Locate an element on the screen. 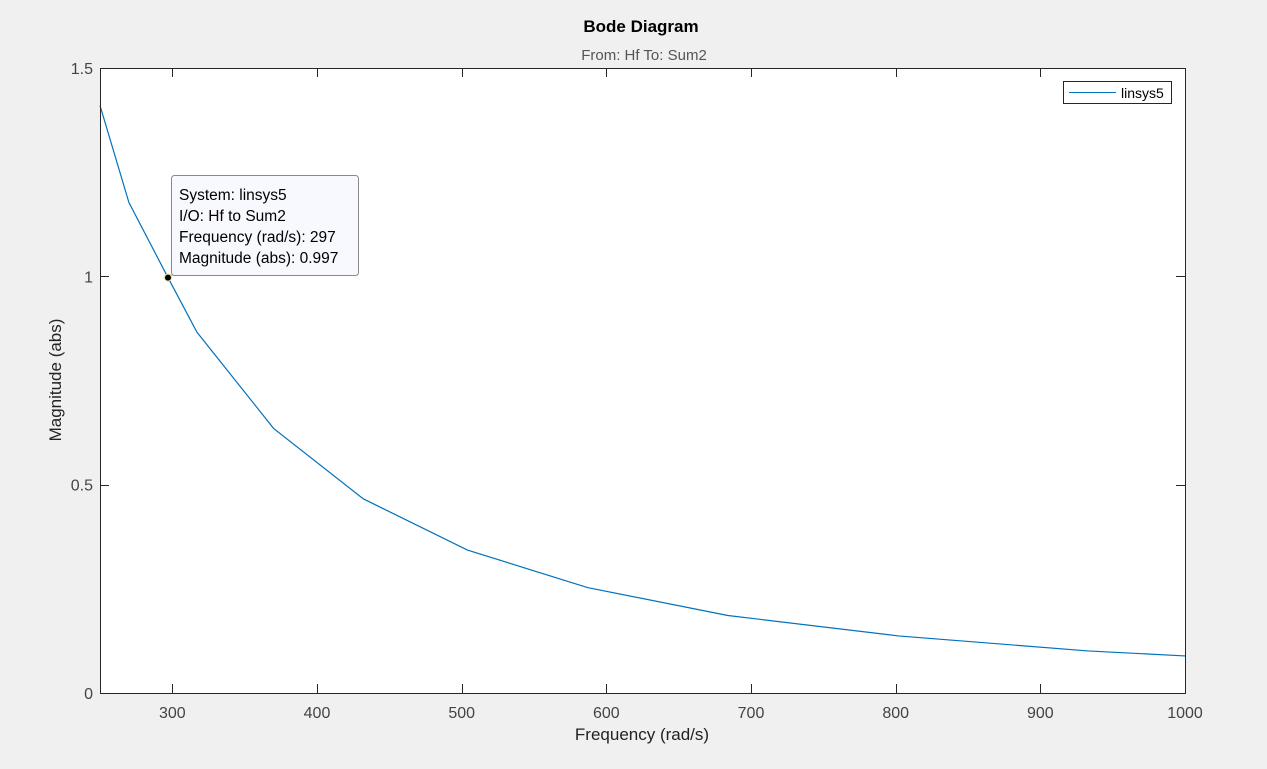  legend-entry-linsys5: linsys5 is located at coordinates (1142, 93).